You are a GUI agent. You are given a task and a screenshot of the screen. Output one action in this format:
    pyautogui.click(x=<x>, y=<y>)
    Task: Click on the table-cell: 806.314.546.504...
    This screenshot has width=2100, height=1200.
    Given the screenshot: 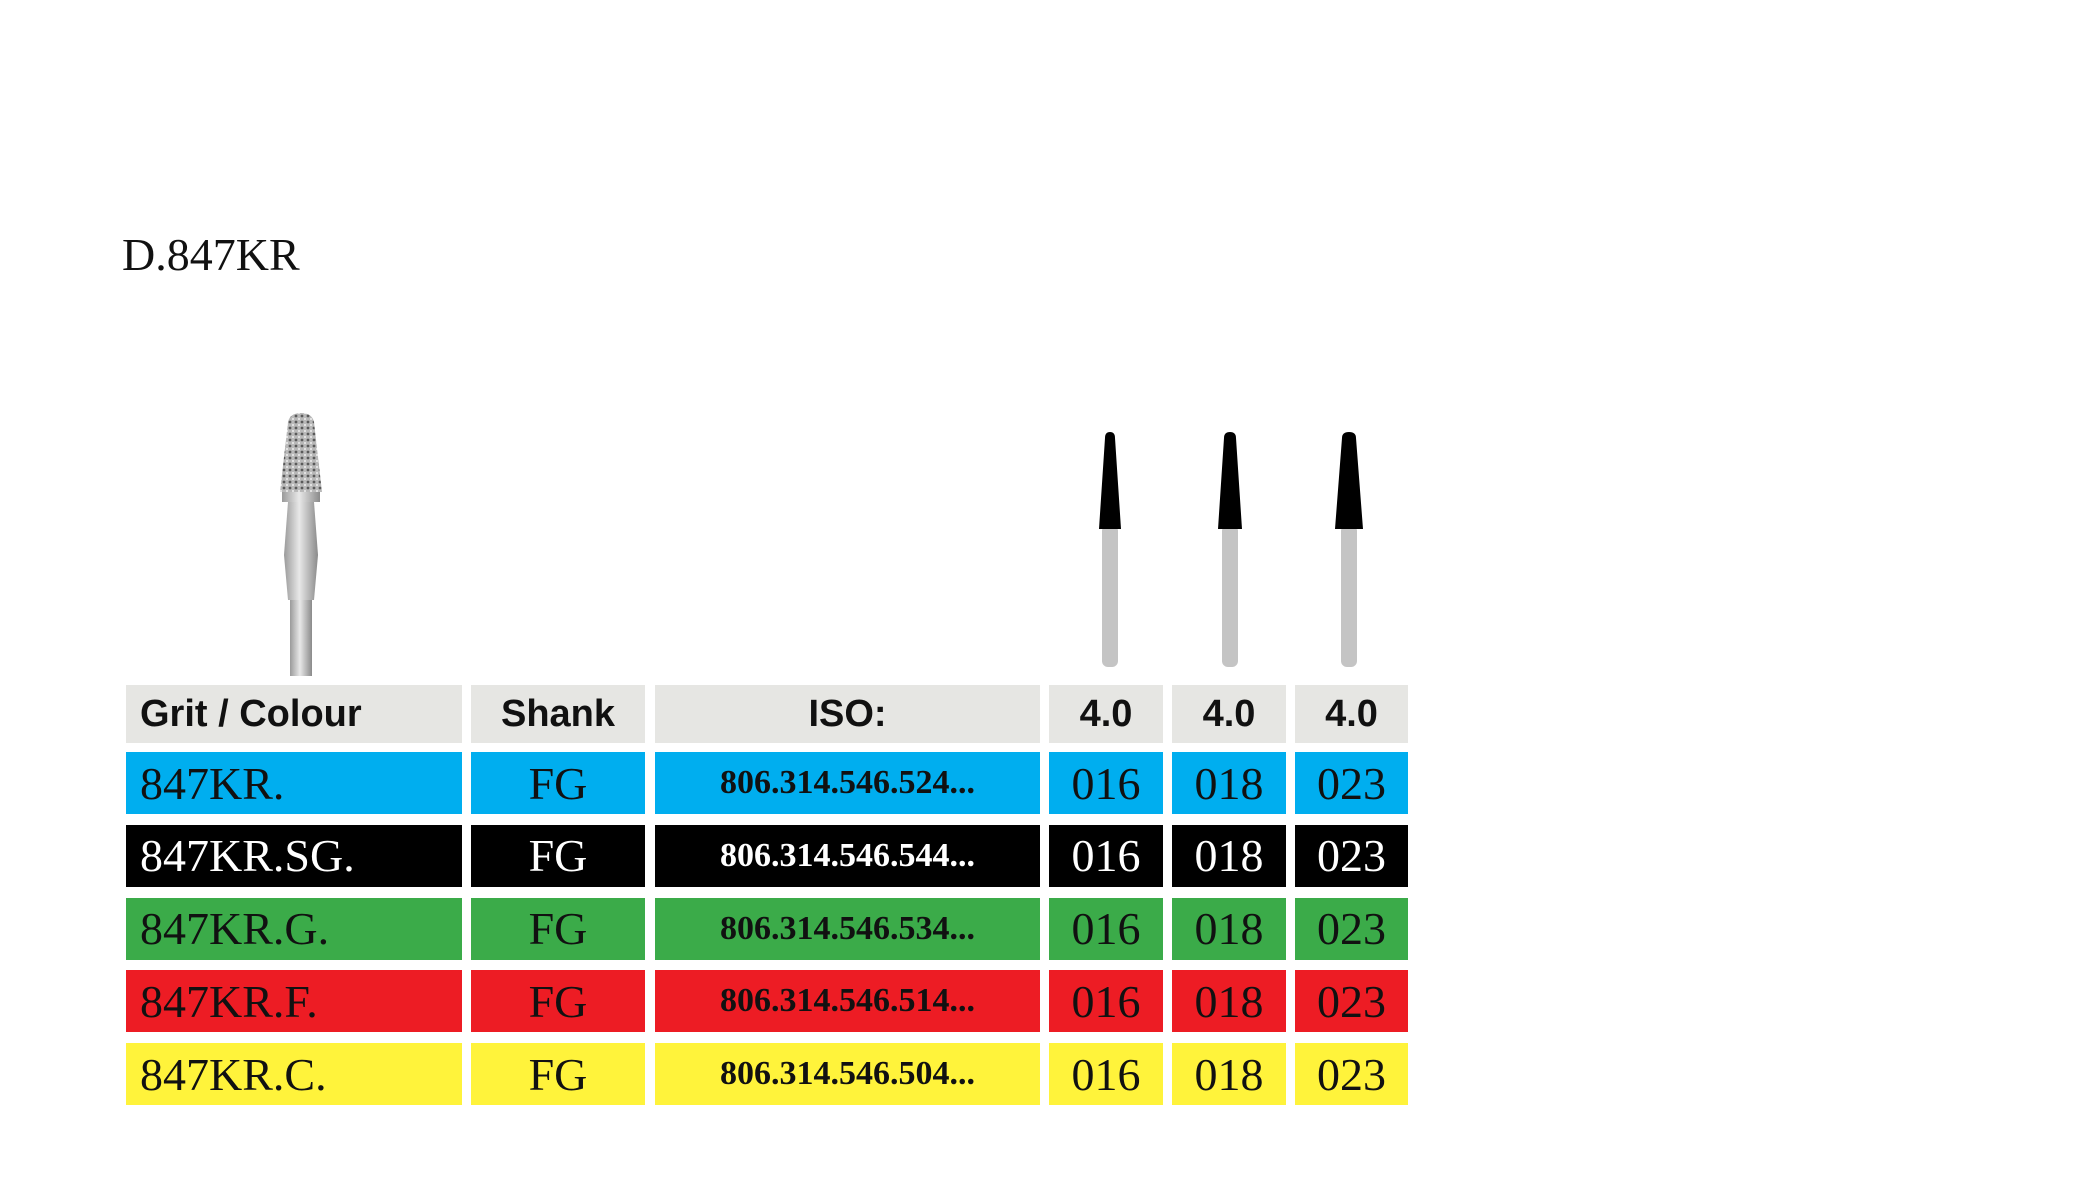 What is the action you would take?
    pyautogui.click(x=847, y=1074)
    